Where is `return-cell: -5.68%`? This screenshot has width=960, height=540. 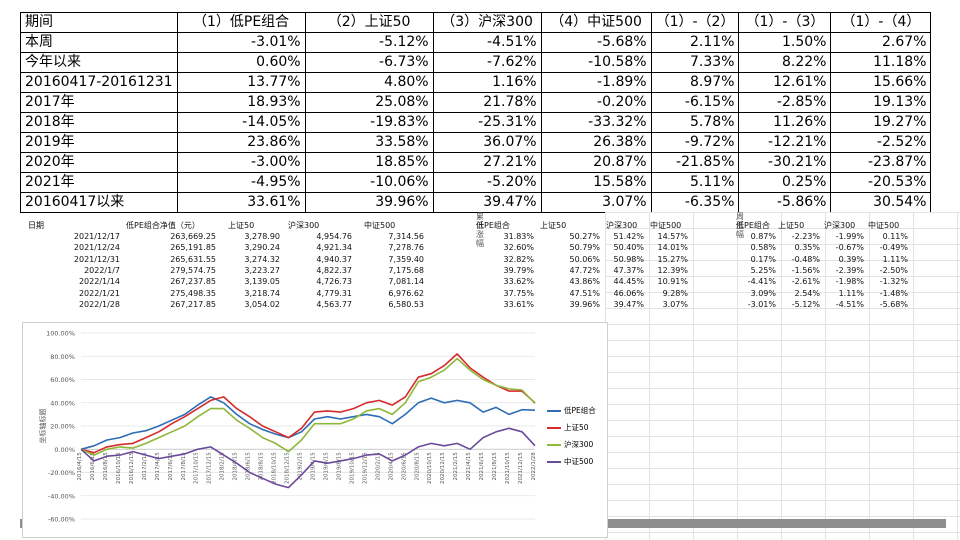 return-cell: -5.68% is located at coordinates (596, 42).